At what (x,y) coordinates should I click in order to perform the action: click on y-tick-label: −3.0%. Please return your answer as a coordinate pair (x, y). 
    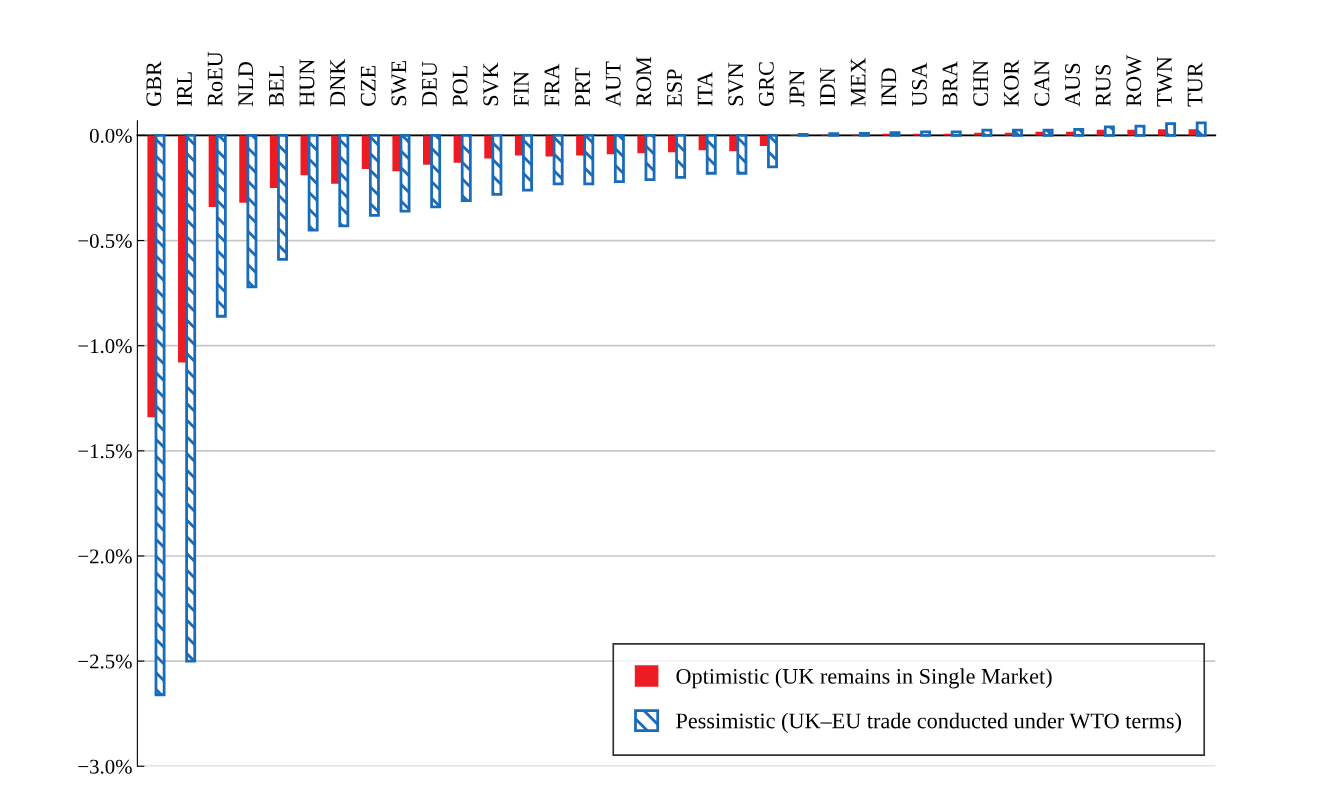
    Looking at the image, I should click on (105, 766).